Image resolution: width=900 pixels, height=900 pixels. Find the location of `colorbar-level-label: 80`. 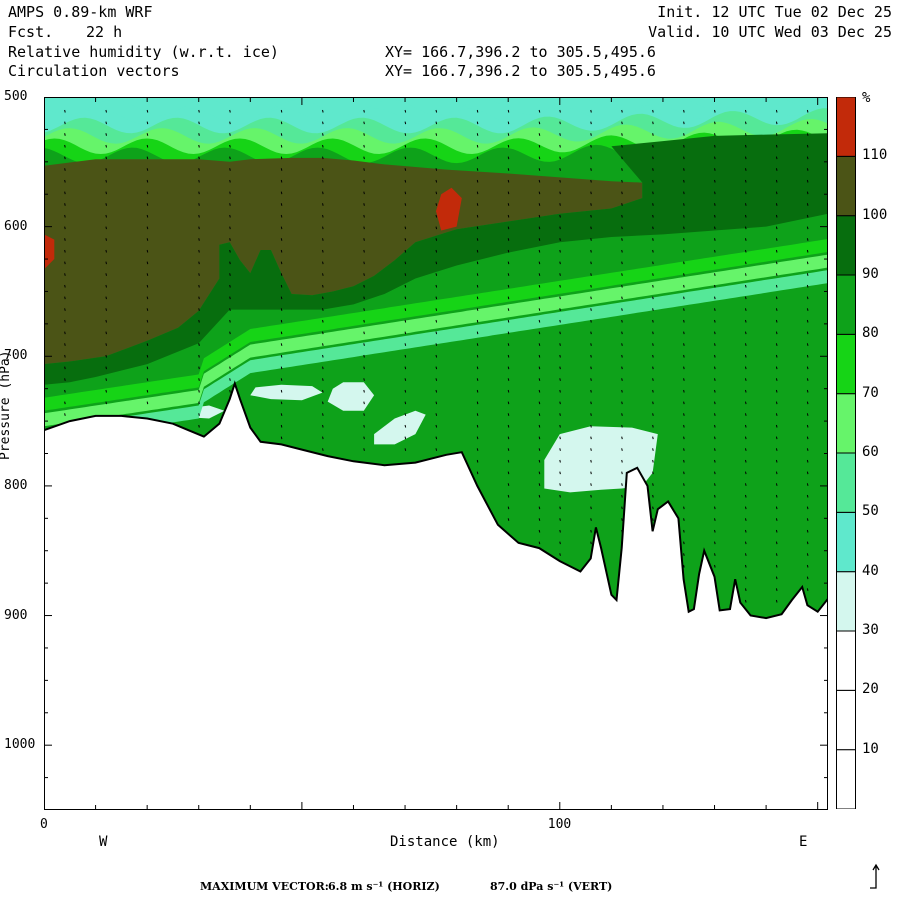

colorbar-level-label: 80 is located at coordinates (870, 333).